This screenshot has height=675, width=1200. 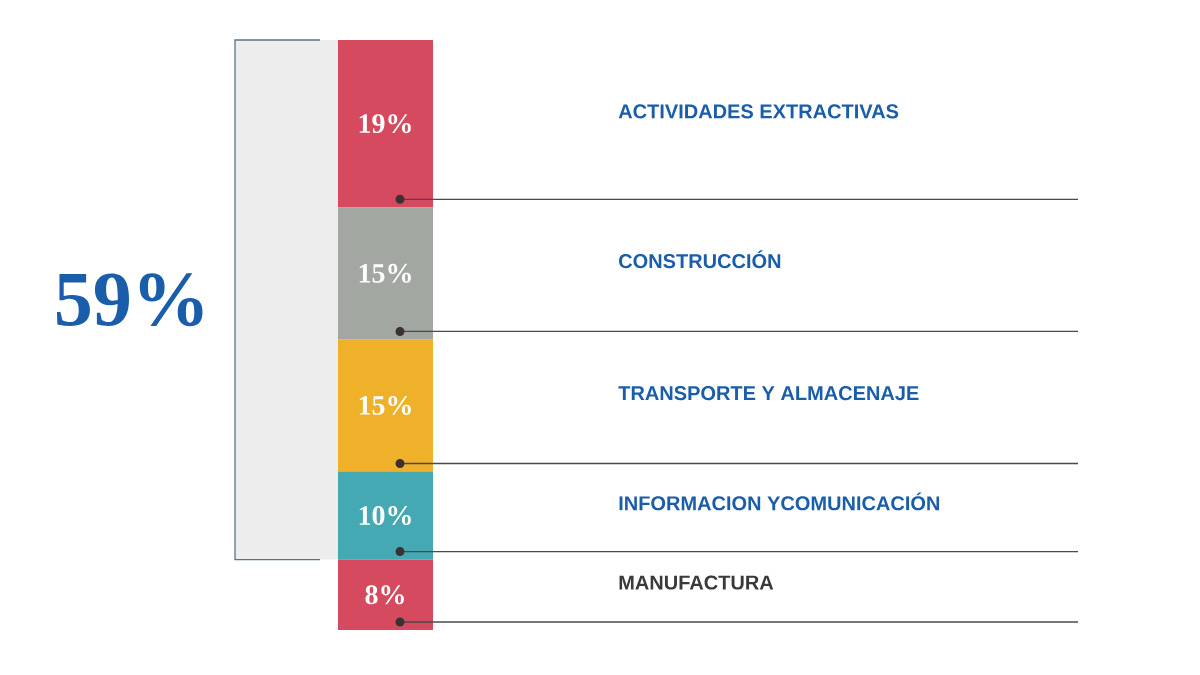 What do you see at coordinates (696, 582) in the screenshot?
I see `text: MANUFACTURA` at bounding box center [696, 582].